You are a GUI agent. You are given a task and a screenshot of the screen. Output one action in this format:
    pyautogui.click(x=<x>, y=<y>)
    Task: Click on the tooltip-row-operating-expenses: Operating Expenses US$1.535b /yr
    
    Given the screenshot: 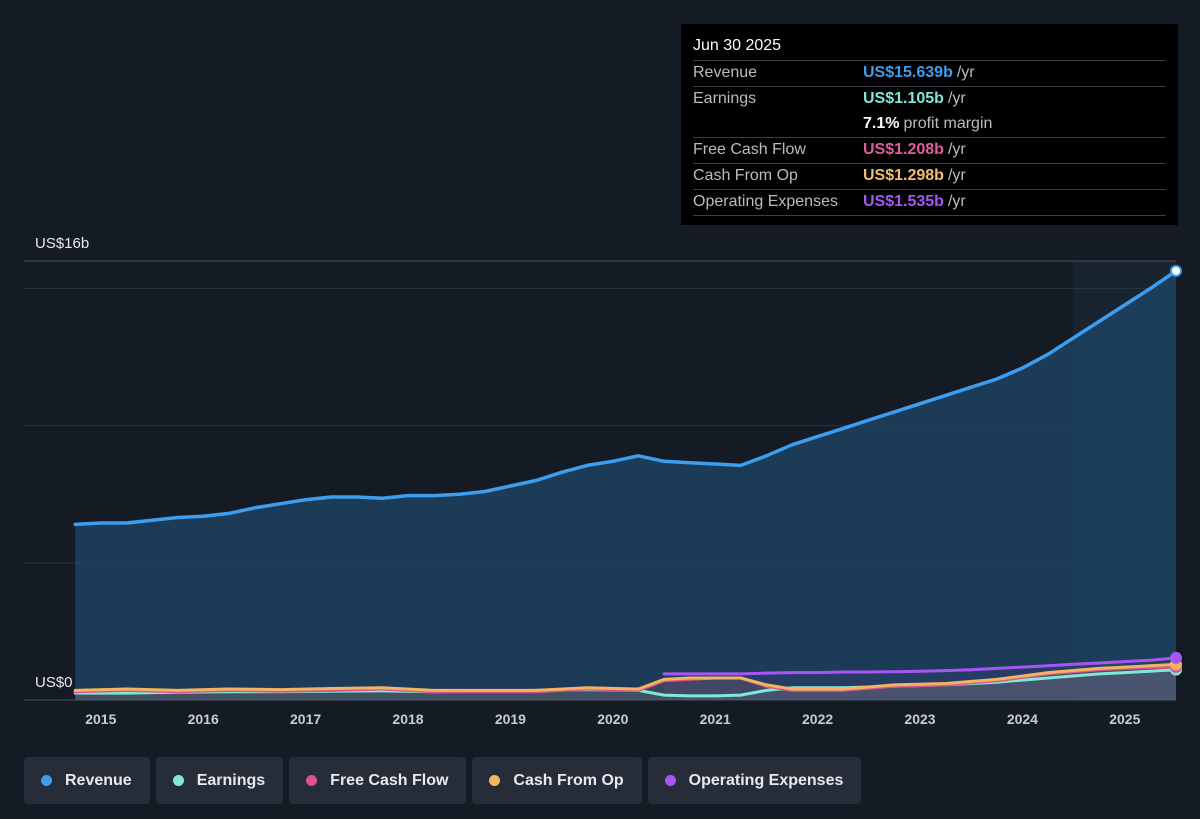 What is the action you would take?
    pyautogui.click(x=929, y=202)
    